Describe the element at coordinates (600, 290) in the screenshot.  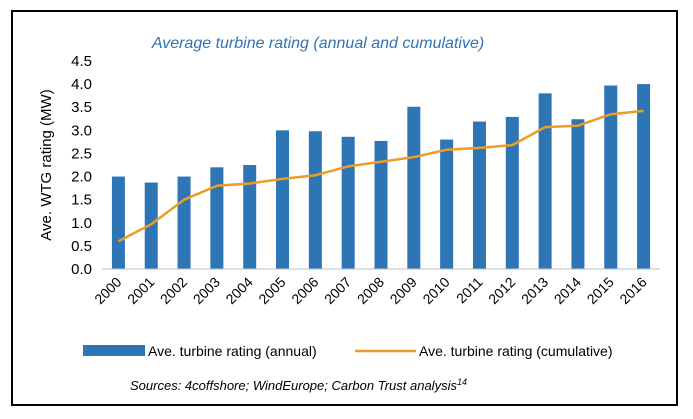
I see `x-tick-label: 2015` at that location.